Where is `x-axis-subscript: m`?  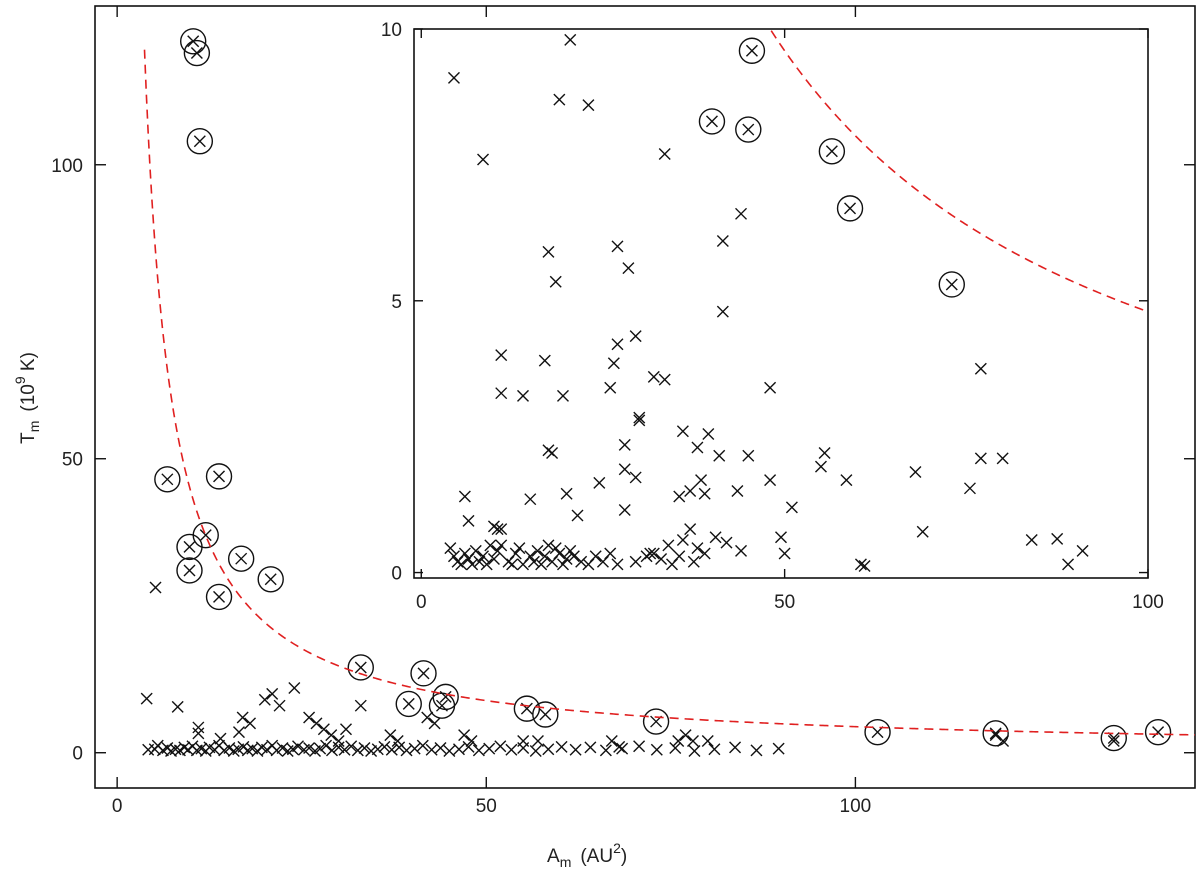
x-axis-subscript: m is located at coordinates (566, 862).